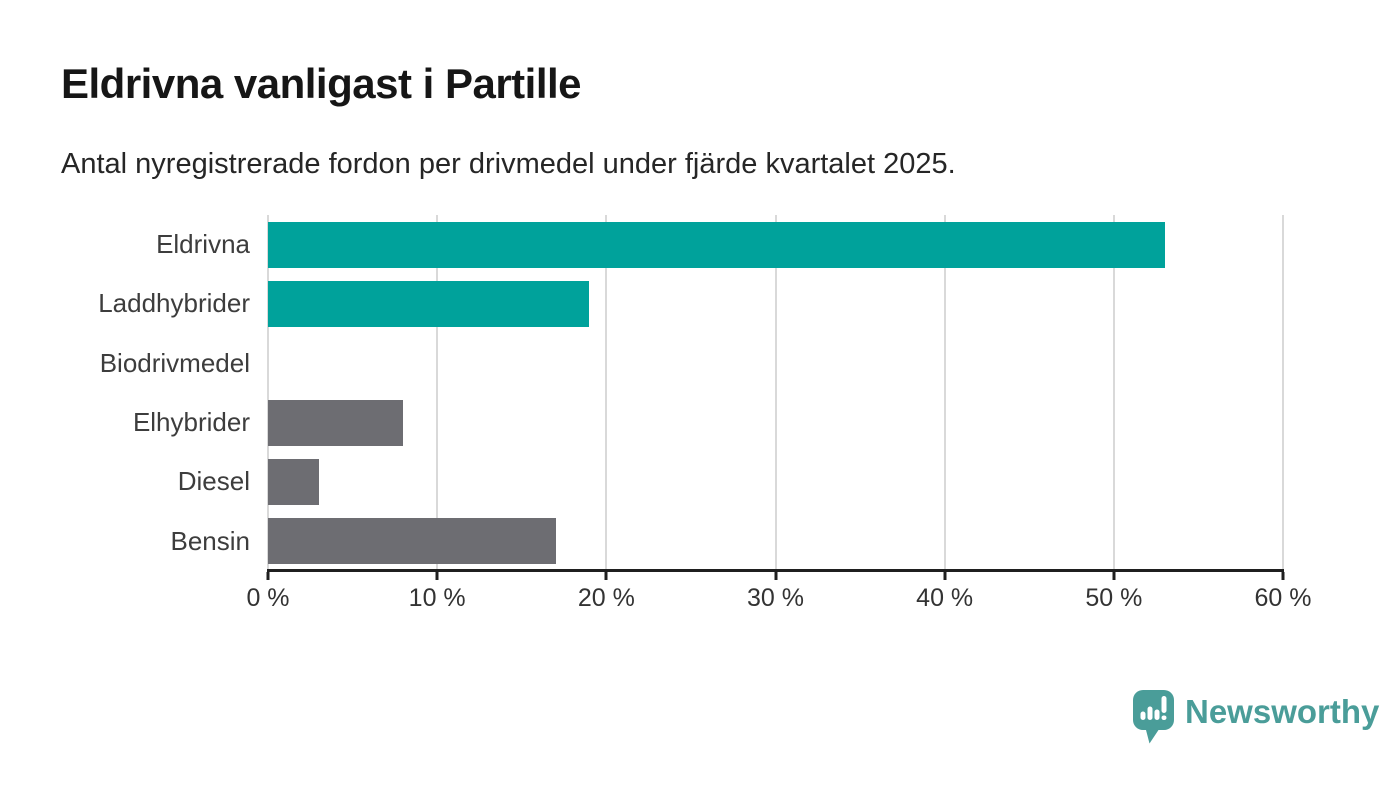 The width and height of the screenshot is (1400, 793). I want to click on bar-row-eldrivna, so click(775, 244).